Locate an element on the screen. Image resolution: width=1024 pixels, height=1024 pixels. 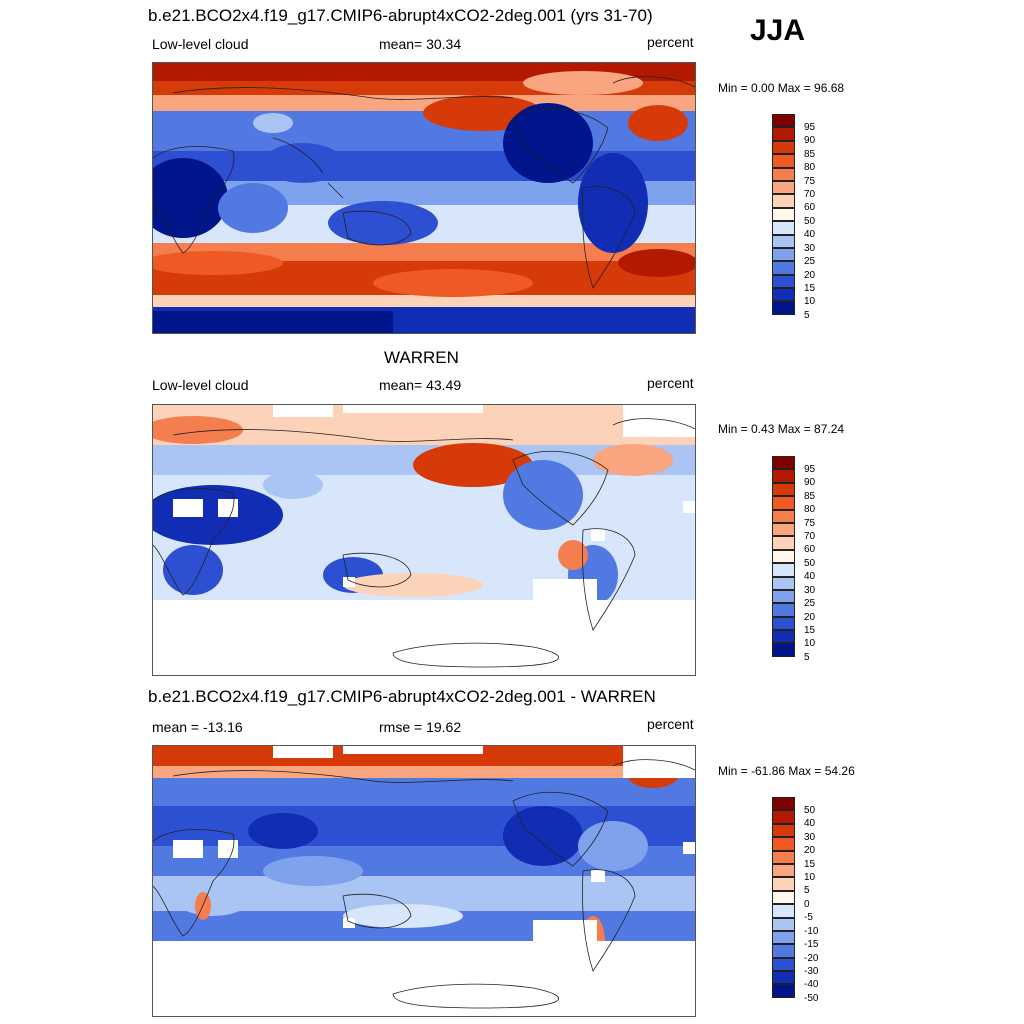
panel-2-field is located at coordinates (424, 540).